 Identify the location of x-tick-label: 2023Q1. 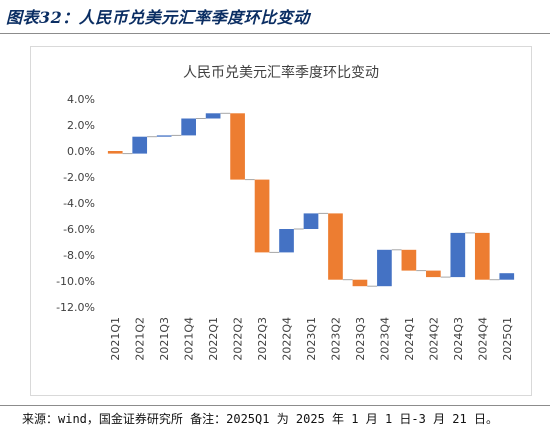
(311, 339).